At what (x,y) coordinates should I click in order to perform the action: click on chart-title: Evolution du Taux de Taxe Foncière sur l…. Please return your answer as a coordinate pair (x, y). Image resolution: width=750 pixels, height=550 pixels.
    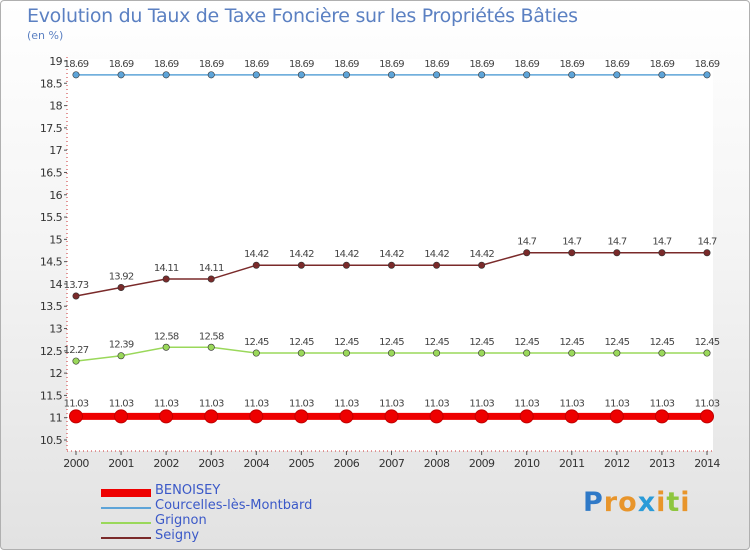
    Looking at the image, I should click on (302, 16).